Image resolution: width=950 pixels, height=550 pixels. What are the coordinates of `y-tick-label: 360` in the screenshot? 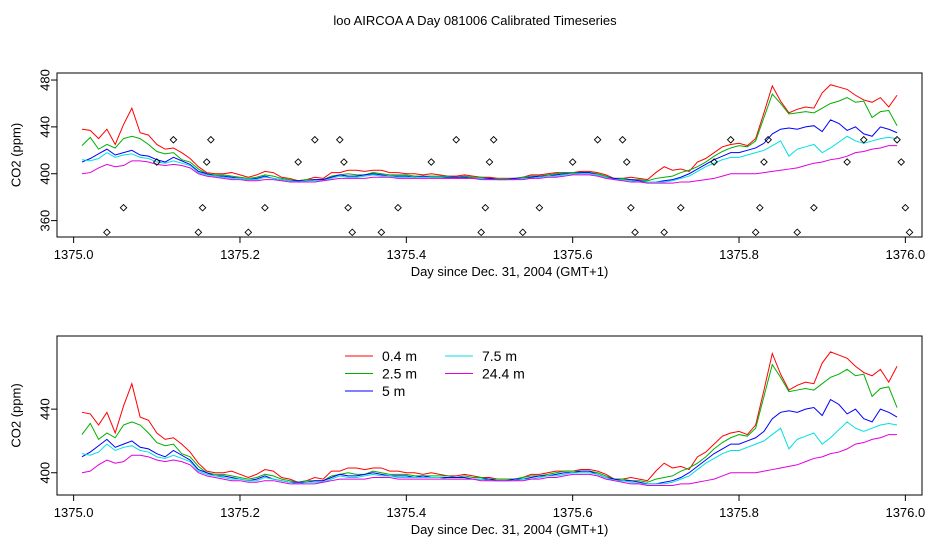 It's located at (44, 221).